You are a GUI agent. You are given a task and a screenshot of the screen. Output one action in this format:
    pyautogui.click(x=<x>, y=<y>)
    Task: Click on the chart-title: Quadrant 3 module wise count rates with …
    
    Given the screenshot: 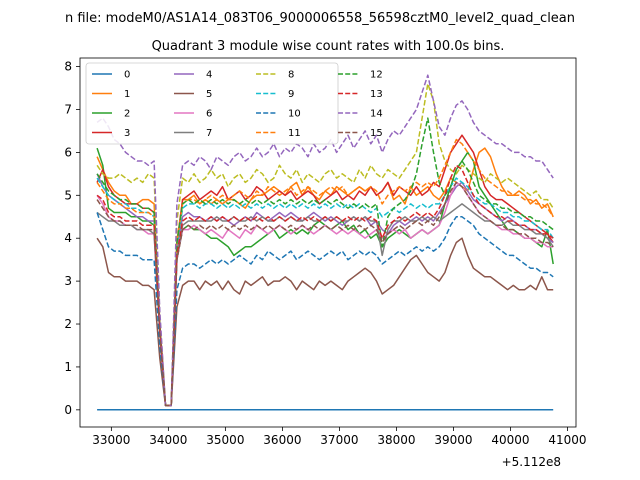 What is the action you would take?
    pyautogui.click(x=328, y=46)
    